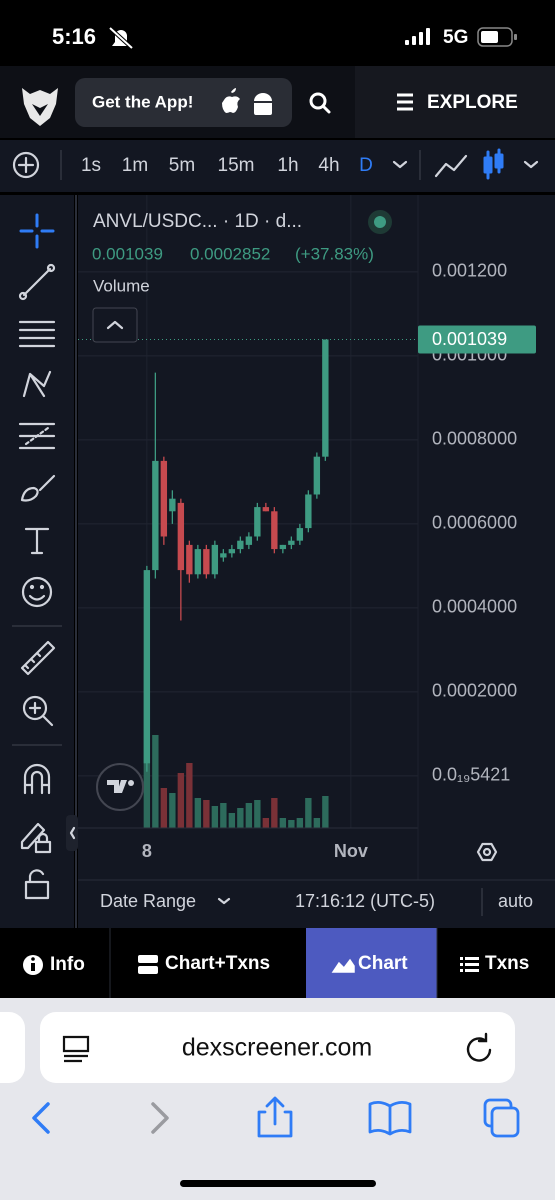  What do you see at coordinates (37, 592) in the screenshot?
I see `emoji-tool` at bounding box center [37, 592].